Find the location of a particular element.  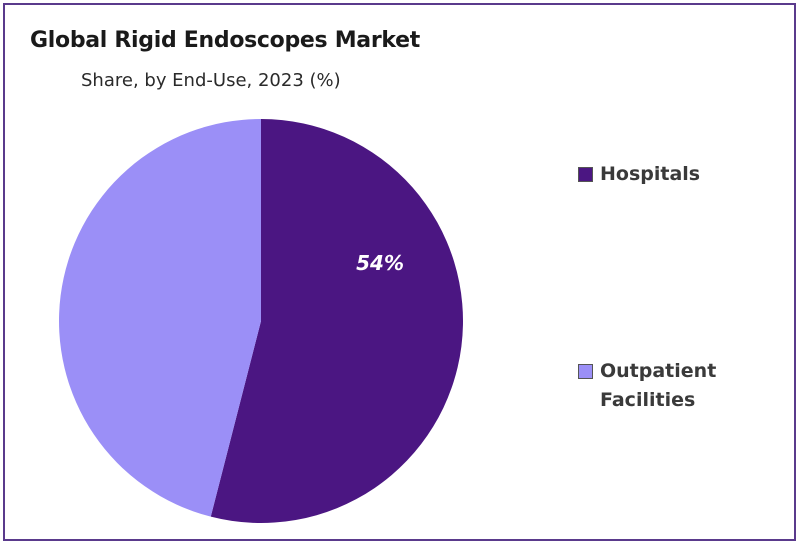

data-label-hospitals: 54% is located at coordinates (380, 263).